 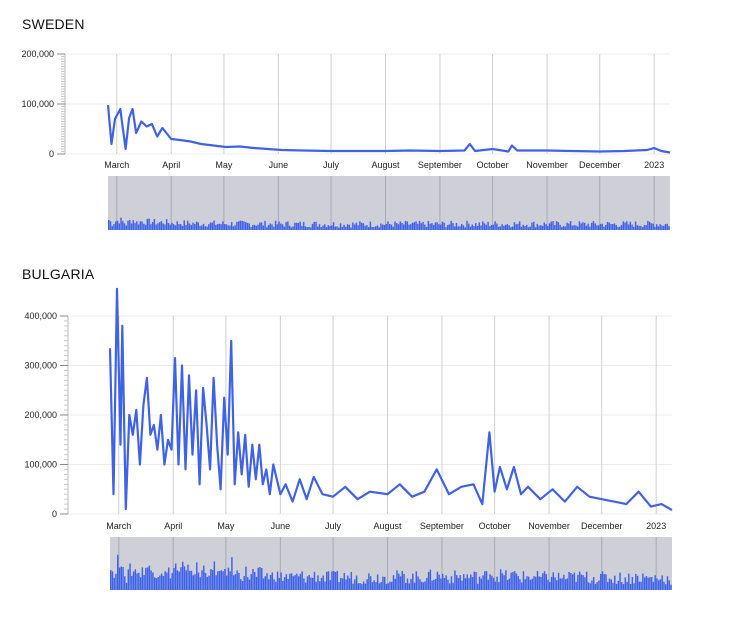 What do you see at coordinates (224, 165) in the screenshot?
I see `x-tick-label: May` at bounding box center [224, 165].